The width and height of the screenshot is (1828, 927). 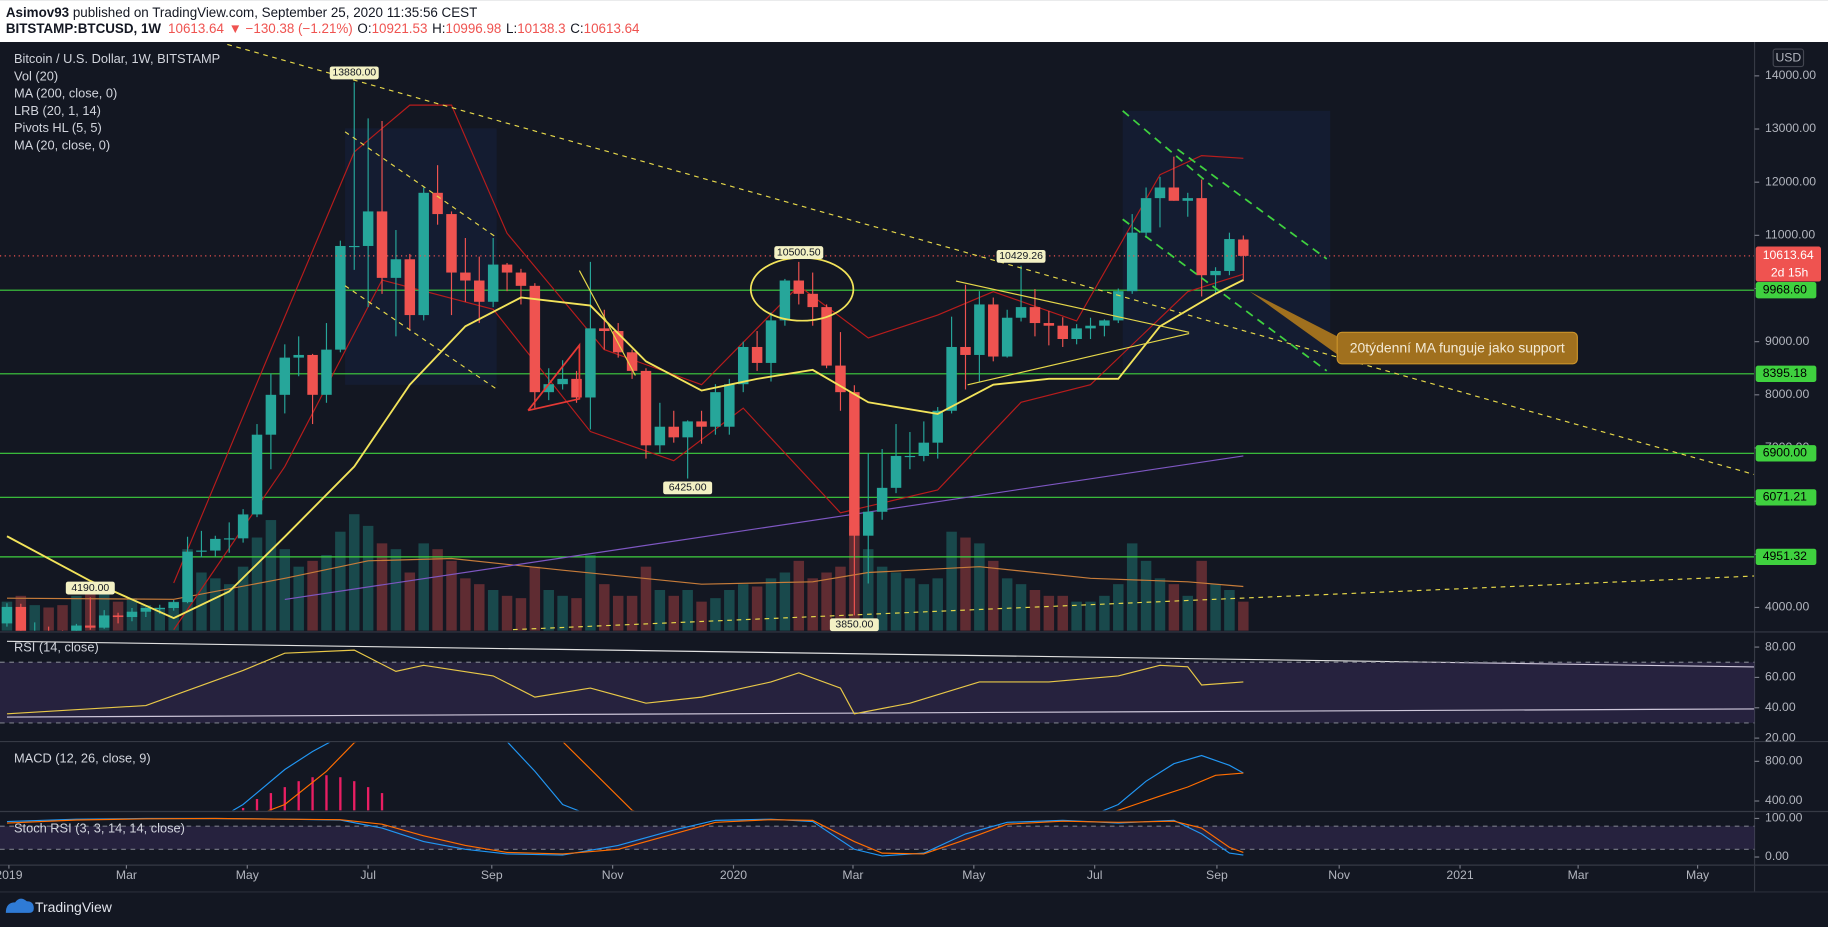 I want to click on x-tick-label: Mar, so click(x=126, y=875).